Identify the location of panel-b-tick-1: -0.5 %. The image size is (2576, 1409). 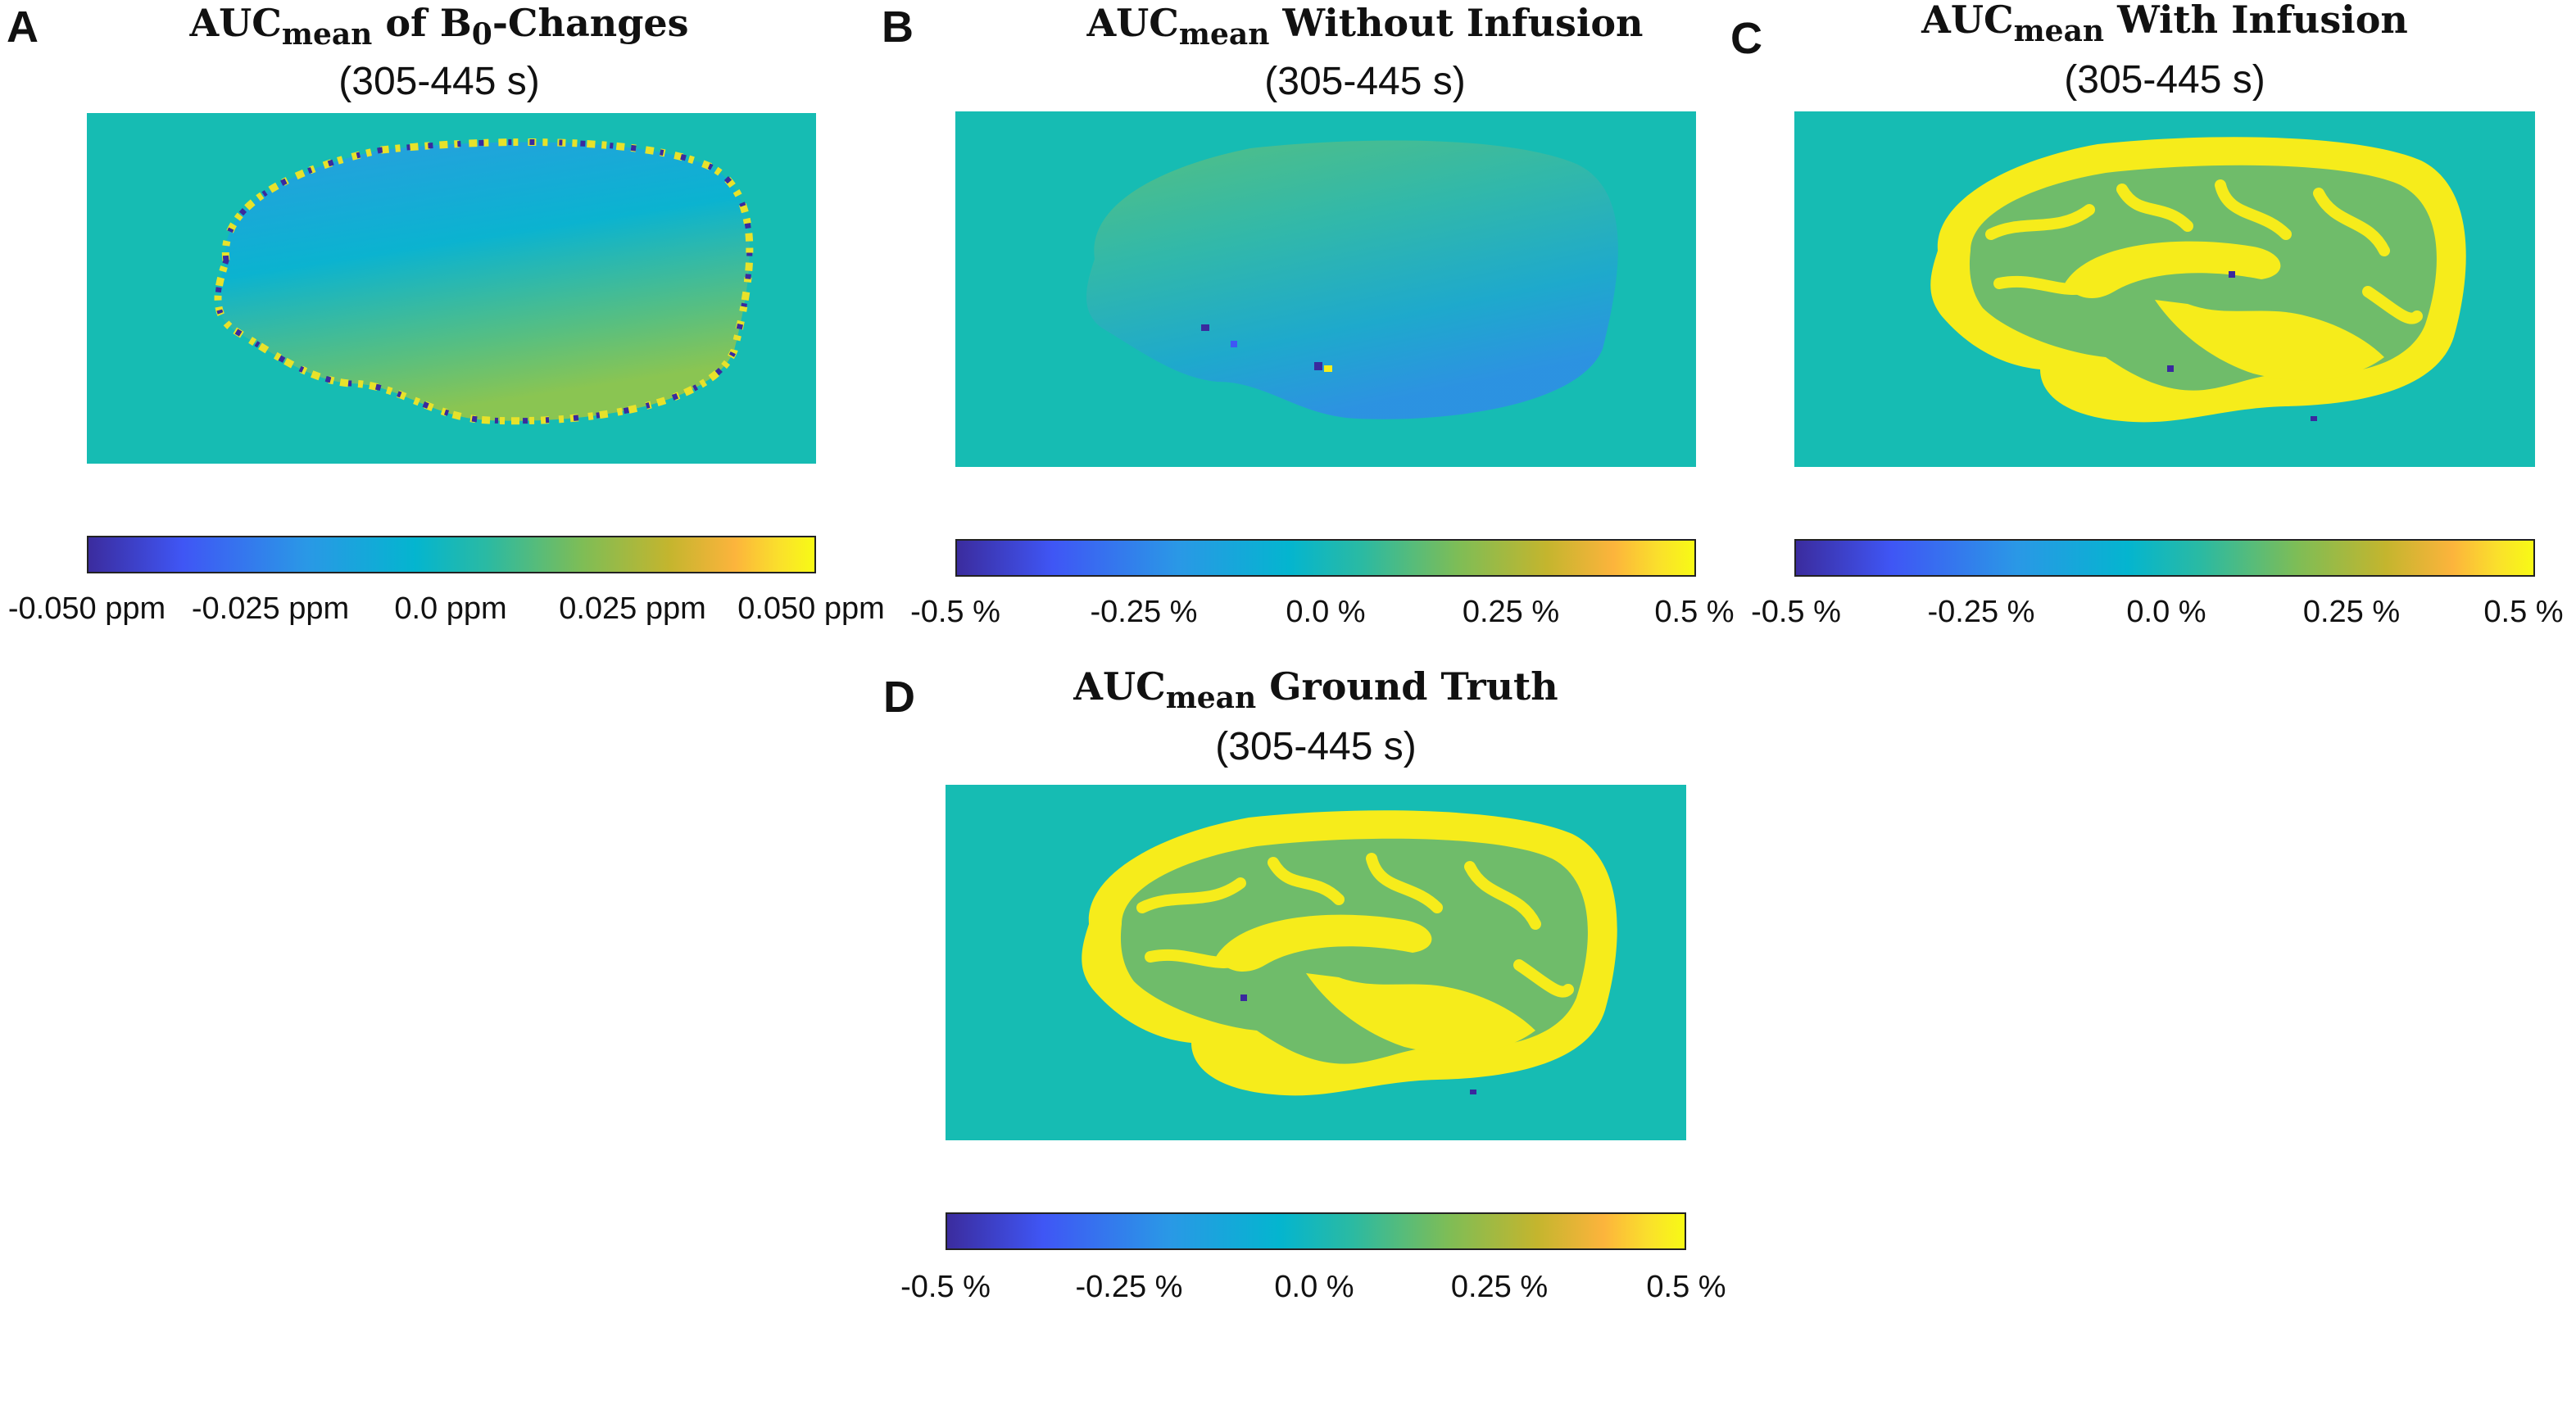
(955, 612).